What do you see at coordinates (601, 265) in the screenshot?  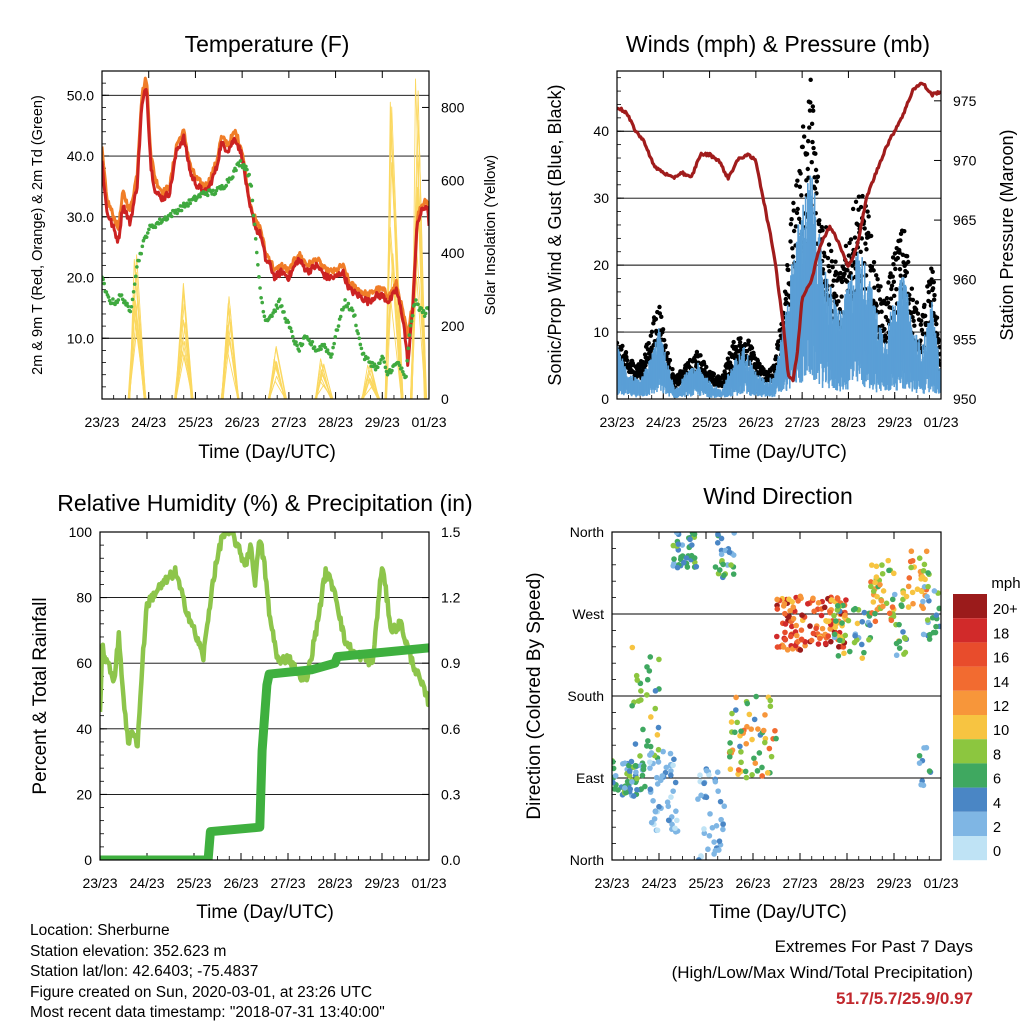 I see `winds-ytick-label: 20` at bounding box center [601, 265].